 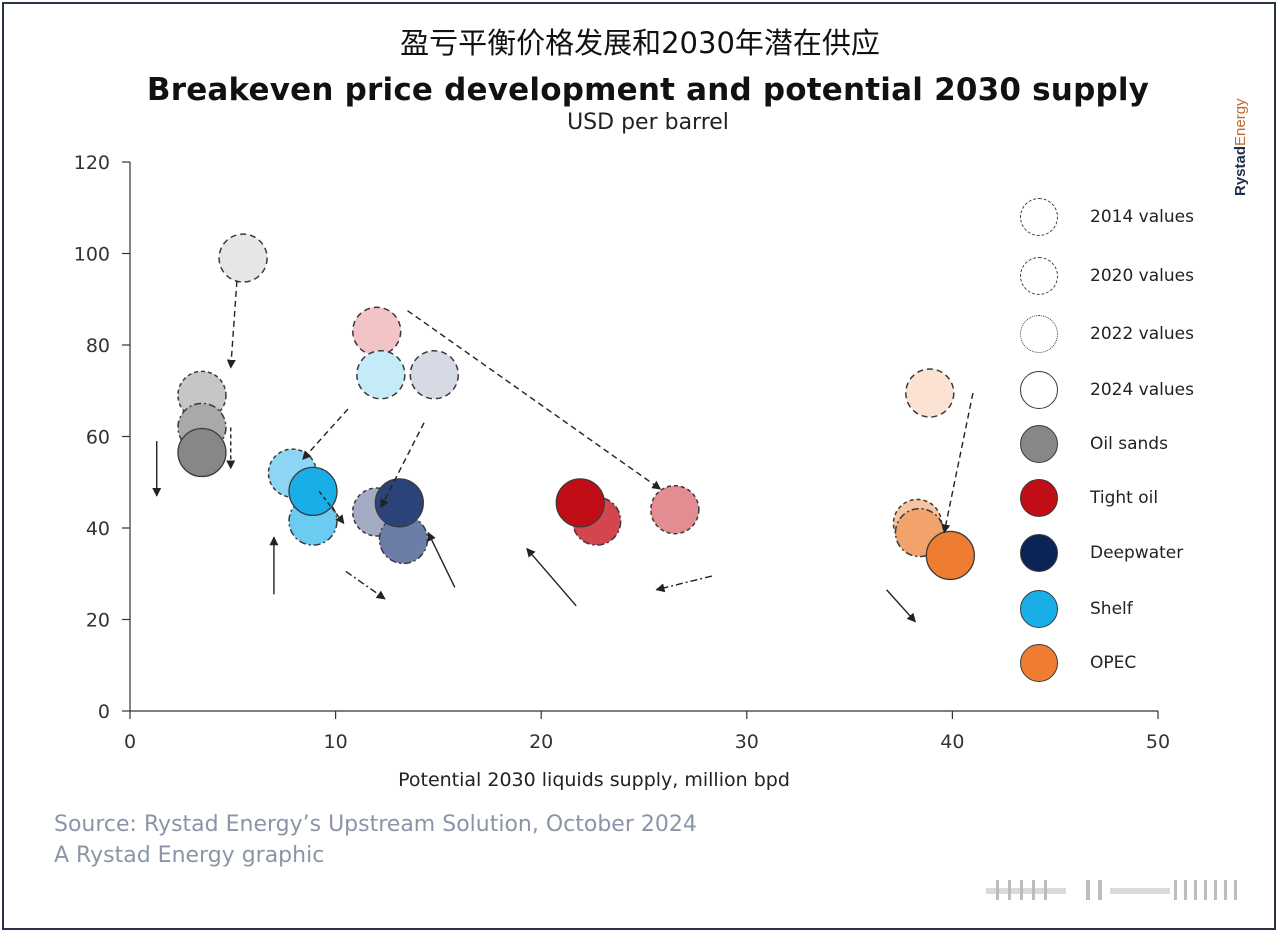 I want to click on legend-item: 2014 values, so click(x=1107, y=217).